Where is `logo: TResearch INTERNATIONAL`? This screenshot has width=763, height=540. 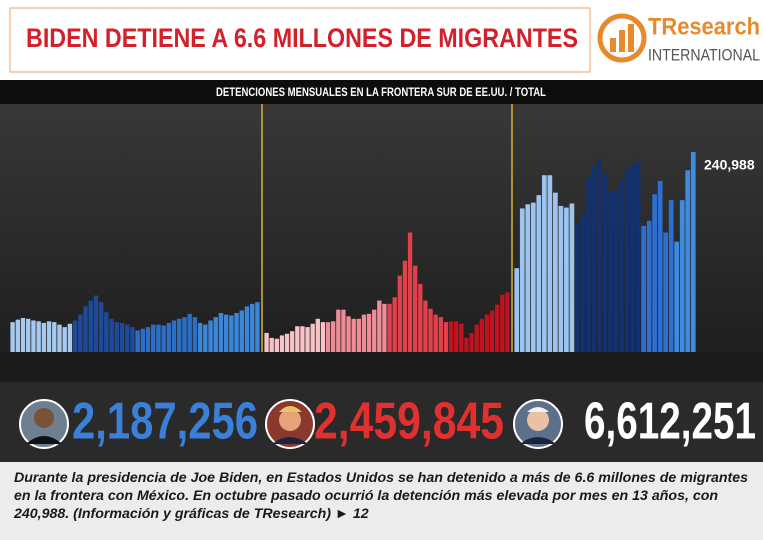
logo: TResearch INTERNATIONAL is located at coordinates (678, 38).